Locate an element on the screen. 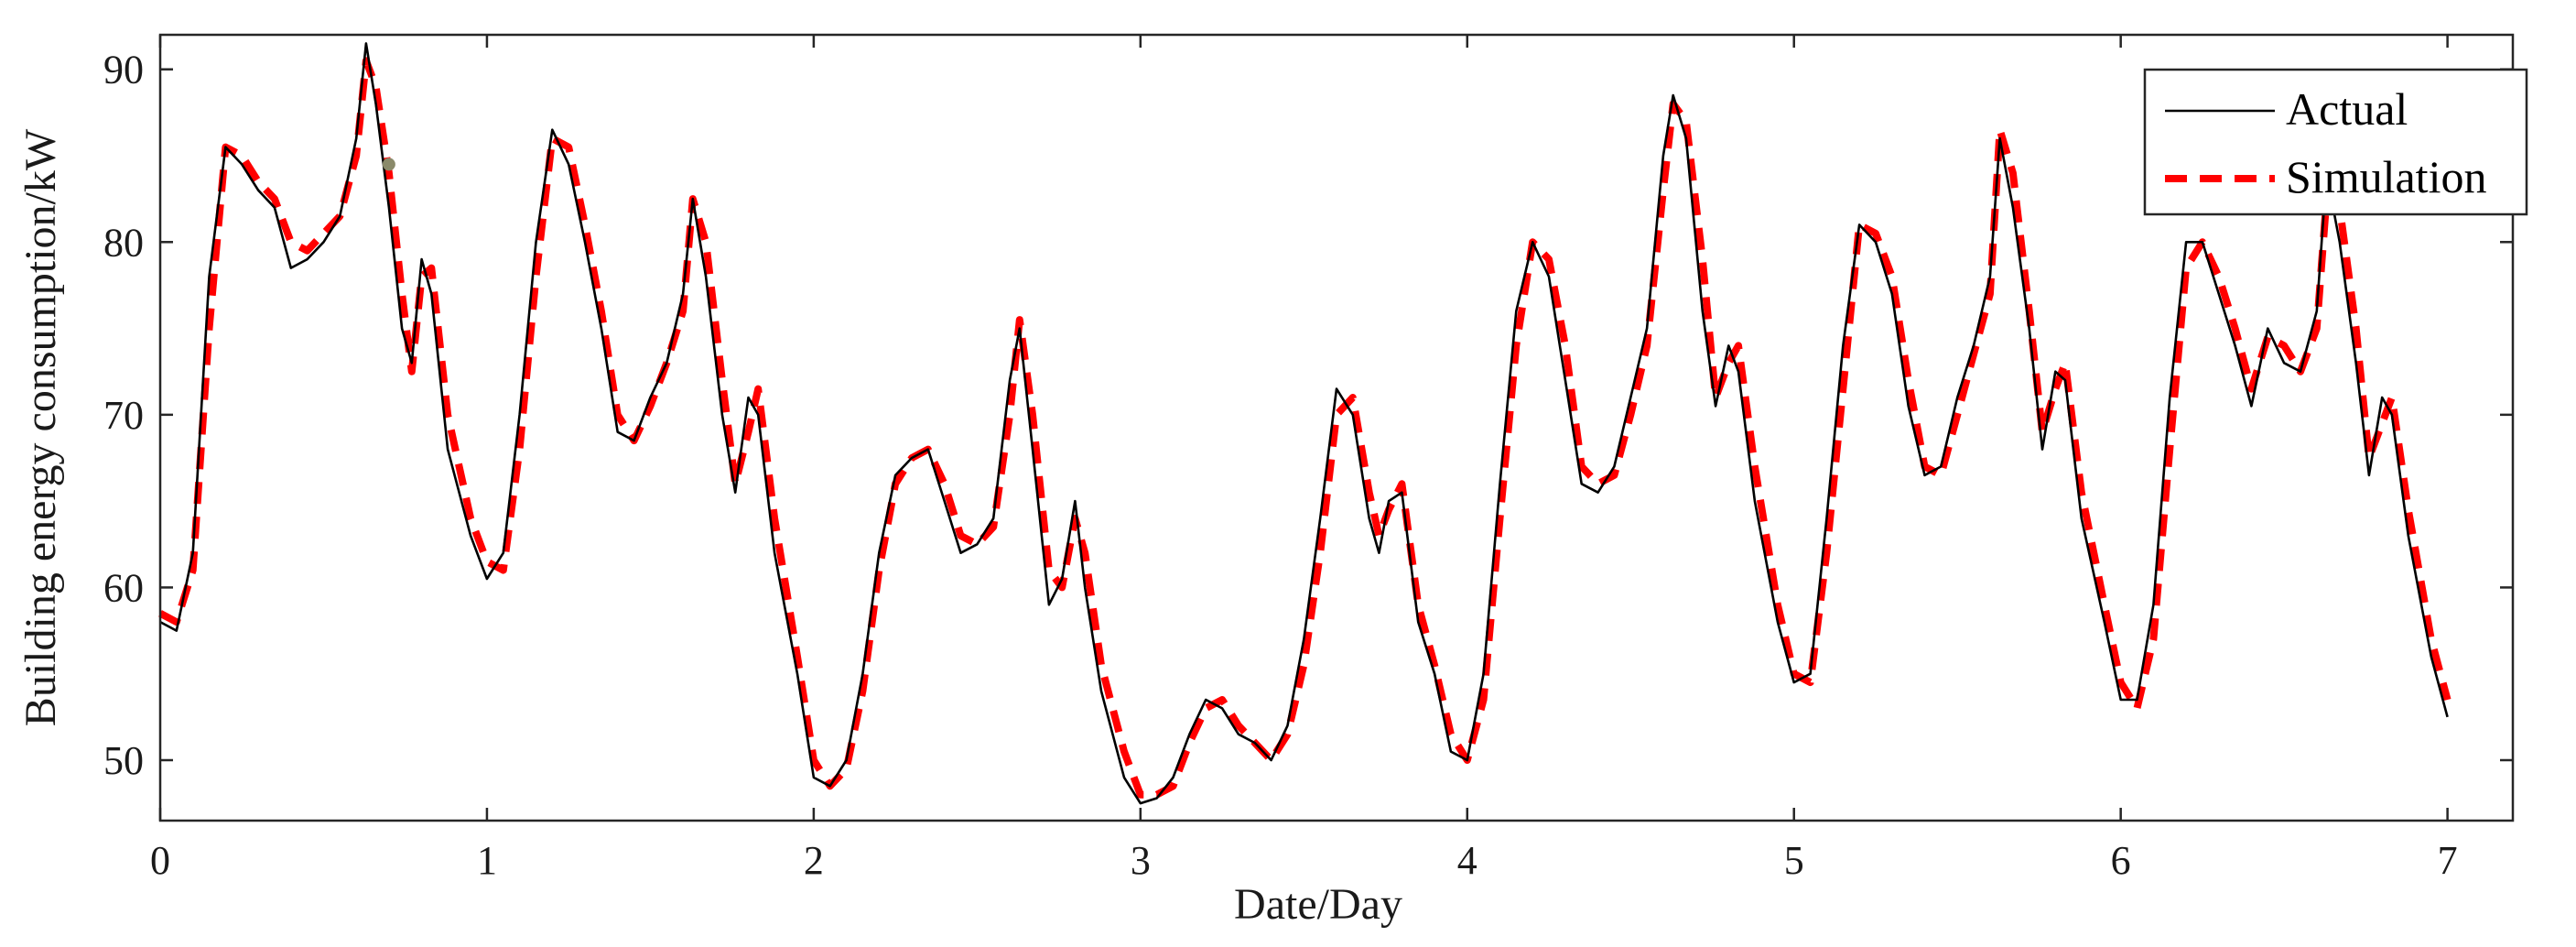 The height and width of the screenshot is (947, 2576). y-tick-label: 70 is located at coordinates (124, 416).